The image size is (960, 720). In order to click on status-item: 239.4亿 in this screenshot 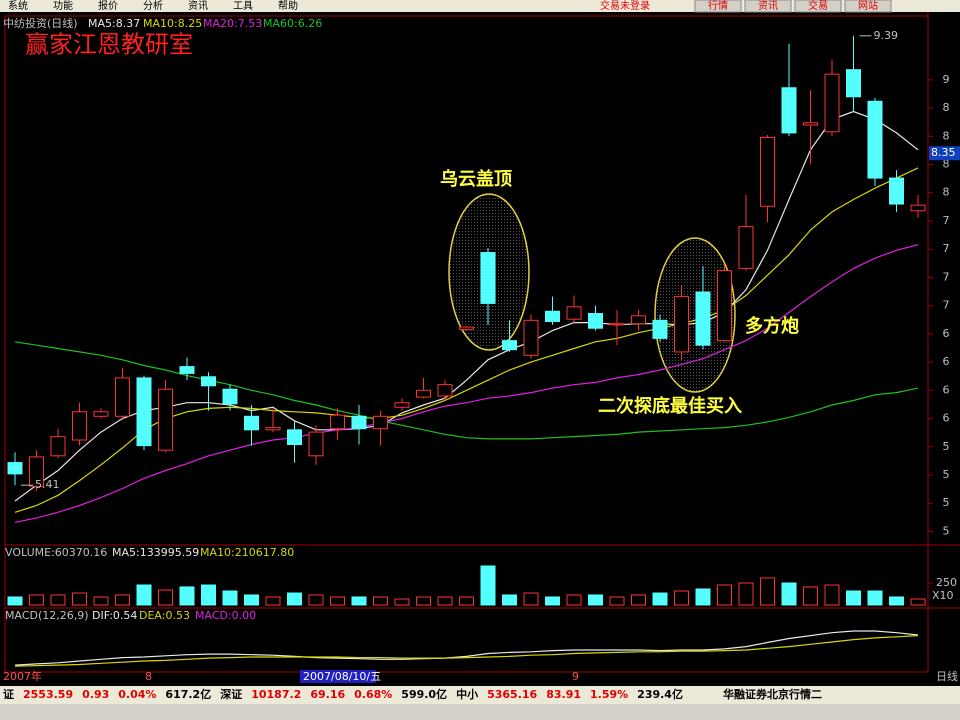, I will do `click(660, 694)`.